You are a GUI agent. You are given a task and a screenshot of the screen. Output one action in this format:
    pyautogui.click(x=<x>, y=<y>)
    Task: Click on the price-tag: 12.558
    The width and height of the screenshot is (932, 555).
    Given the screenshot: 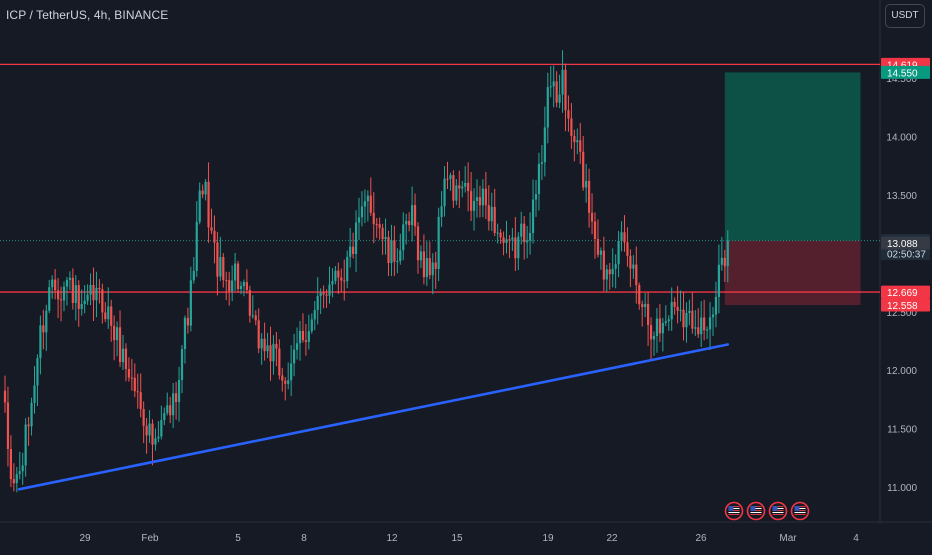 What is the action you would take?
    pyautogui.click(x=905, y=305)
    